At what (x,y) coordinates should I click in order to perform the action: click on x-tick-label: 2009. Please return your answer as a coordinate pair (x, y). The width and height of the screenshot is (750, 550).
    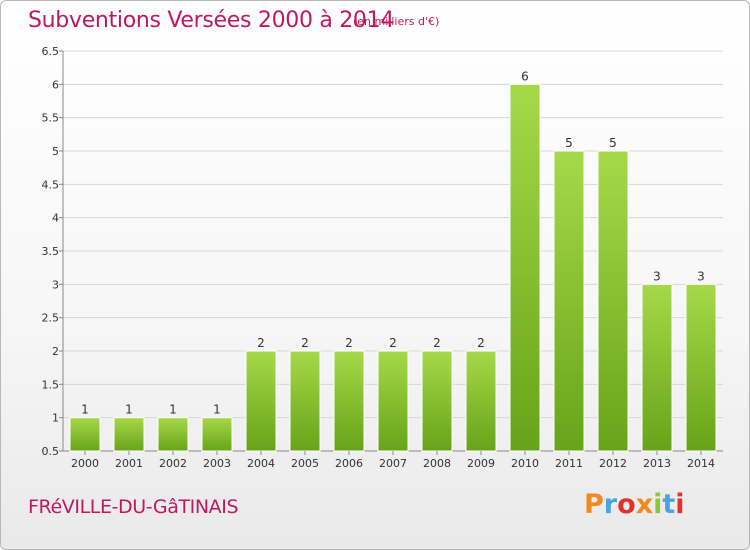
    Looking at the image, I should click on (481, 463).